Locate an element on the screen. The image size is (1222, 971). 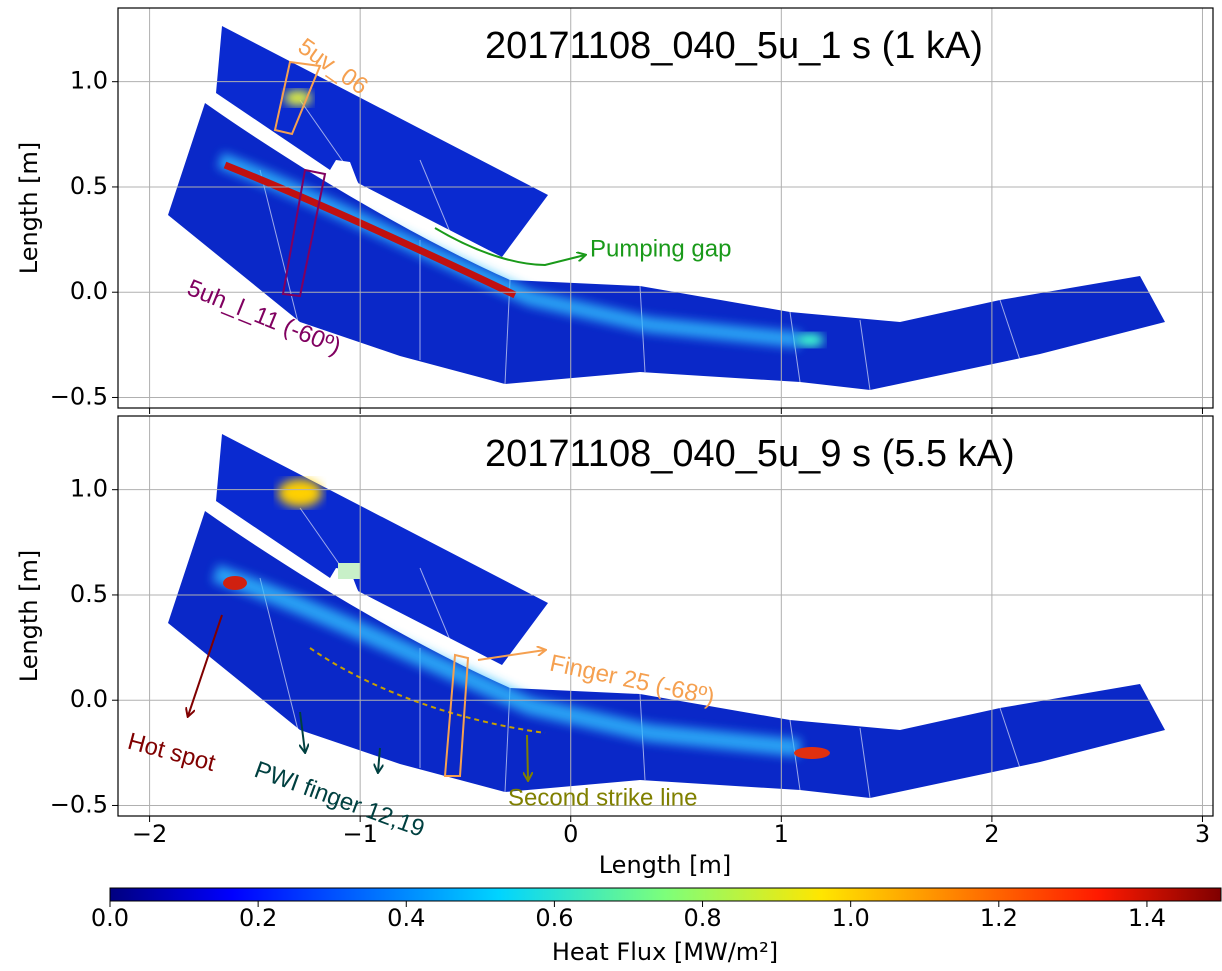
x-tick-label: 0 is located at coordinates (570, 834).